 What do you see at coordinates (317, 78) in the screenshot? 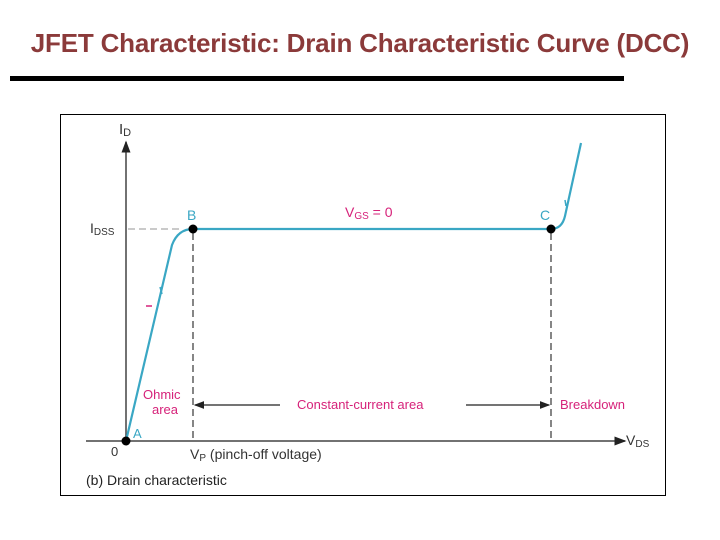
I see `title-underline` at bounding box center [317, 78].